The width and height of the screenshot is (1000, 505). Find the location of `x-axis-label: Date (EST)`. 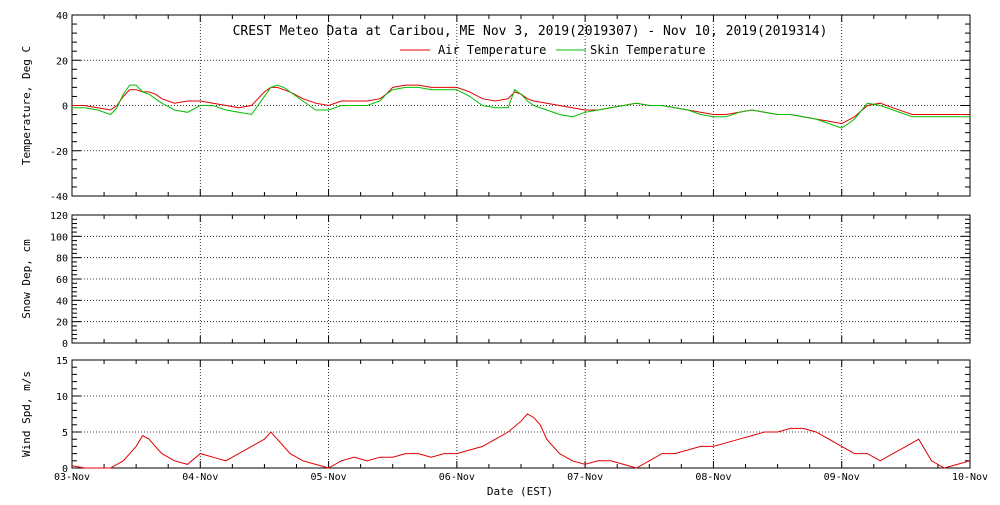

x-axis-label: Date (EST) is located at coordinates (520, 491).